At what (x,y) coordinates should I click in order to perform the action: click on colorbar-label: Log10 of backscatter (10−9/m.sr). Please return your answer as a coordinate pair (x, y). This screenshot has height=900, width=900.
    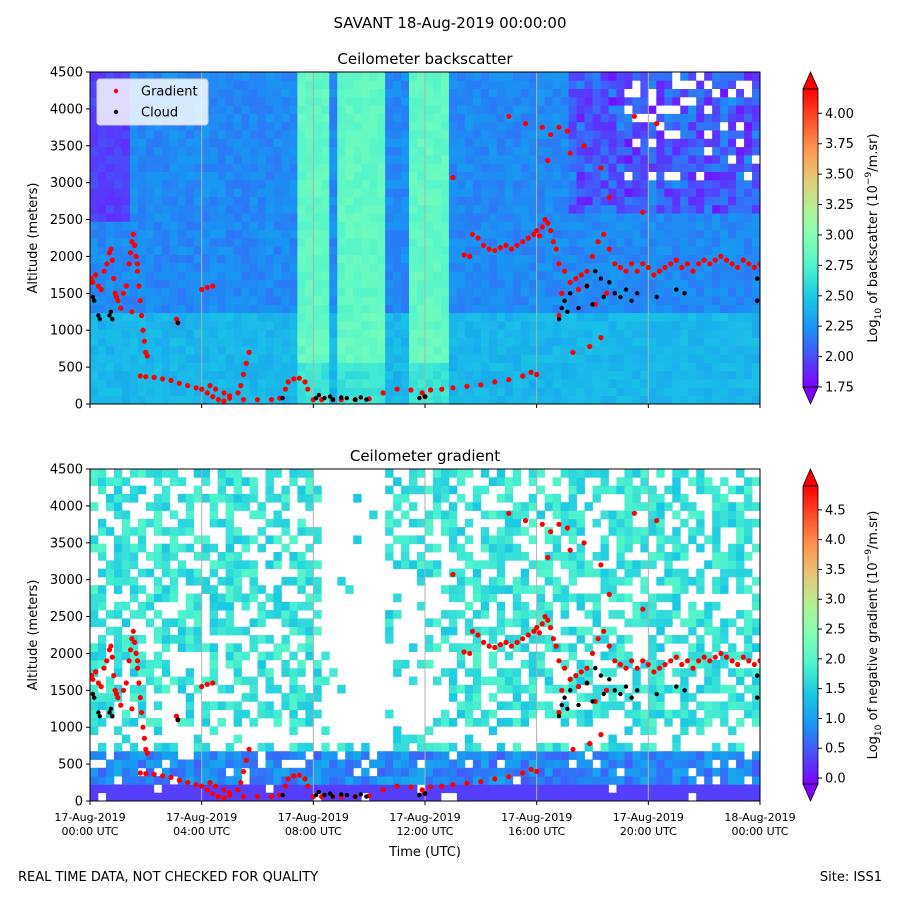
    Looking at the image, I should click on (874, 237).